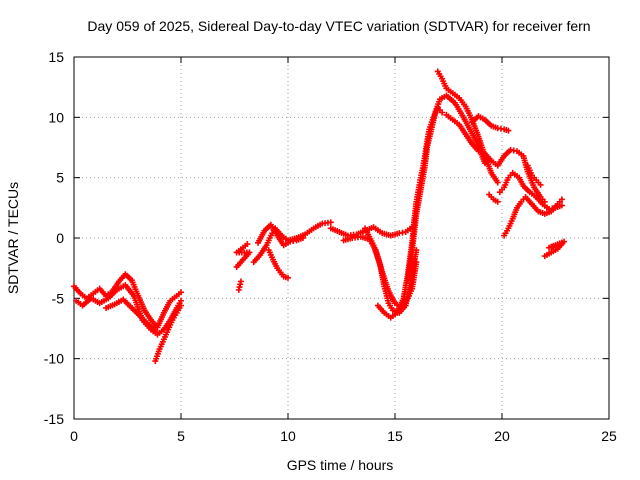  Describe the element at coordinates (13, 238) in the screenshot. I see `y-axis-label: SDTVAR / TECUs` at that location.